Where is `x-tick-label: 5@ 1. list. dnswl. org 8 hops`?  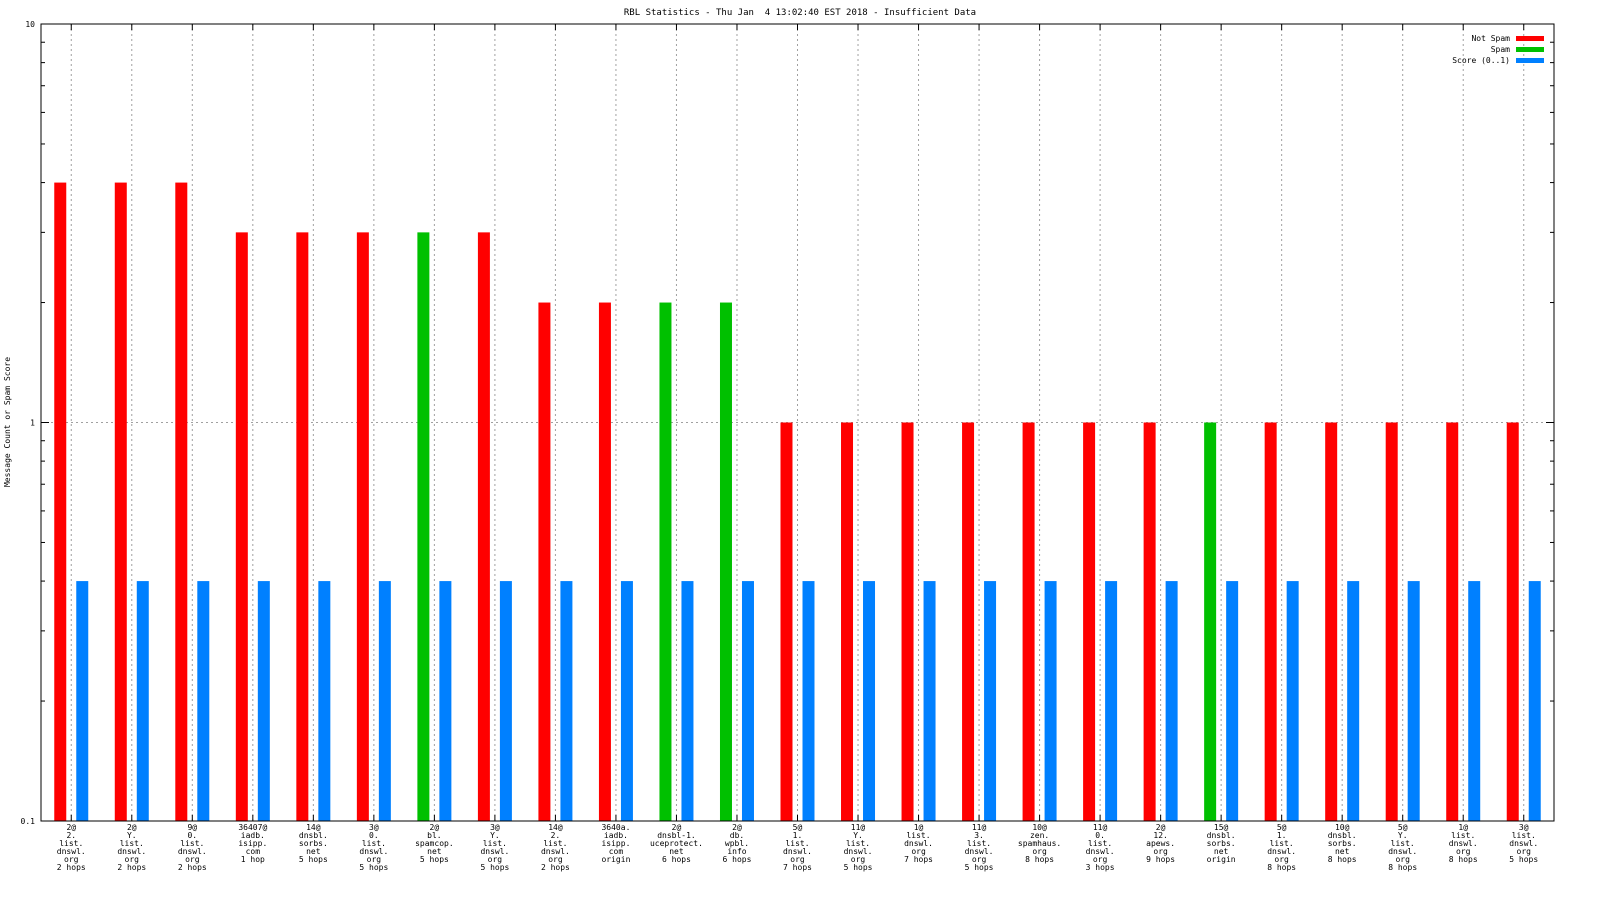
x-tick-label: 5@ 1. list. dnswl. org 8 hops is located at coordinates (1281, 847).